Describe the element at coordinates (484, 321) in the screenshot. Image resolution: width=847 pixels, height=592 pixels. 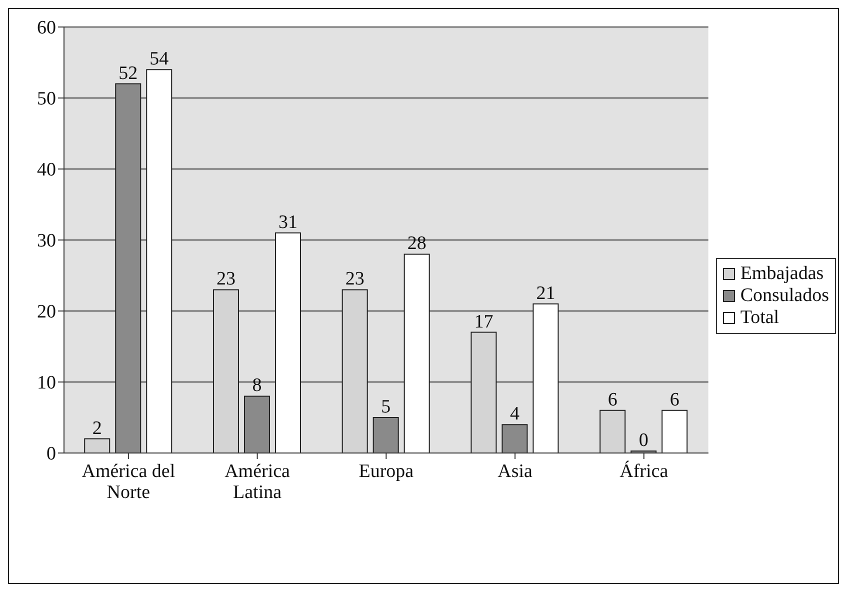
I see `data-label: 17` at that location.